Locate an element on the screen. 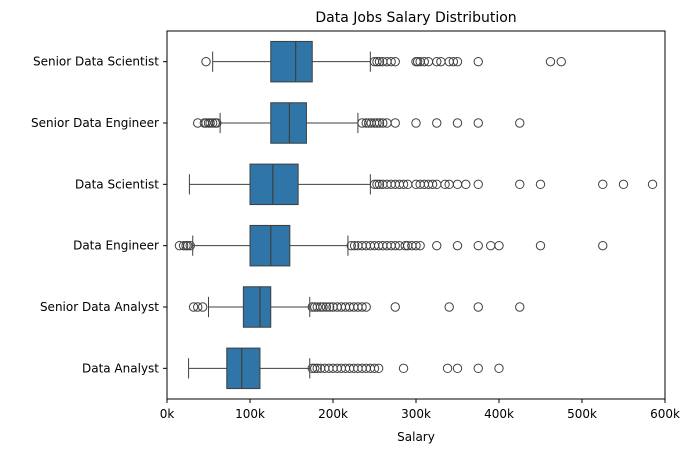  x-axis-ticks: 0k 100k 200k 300k 400k 500k 600k is located at coordinates (420, 410).